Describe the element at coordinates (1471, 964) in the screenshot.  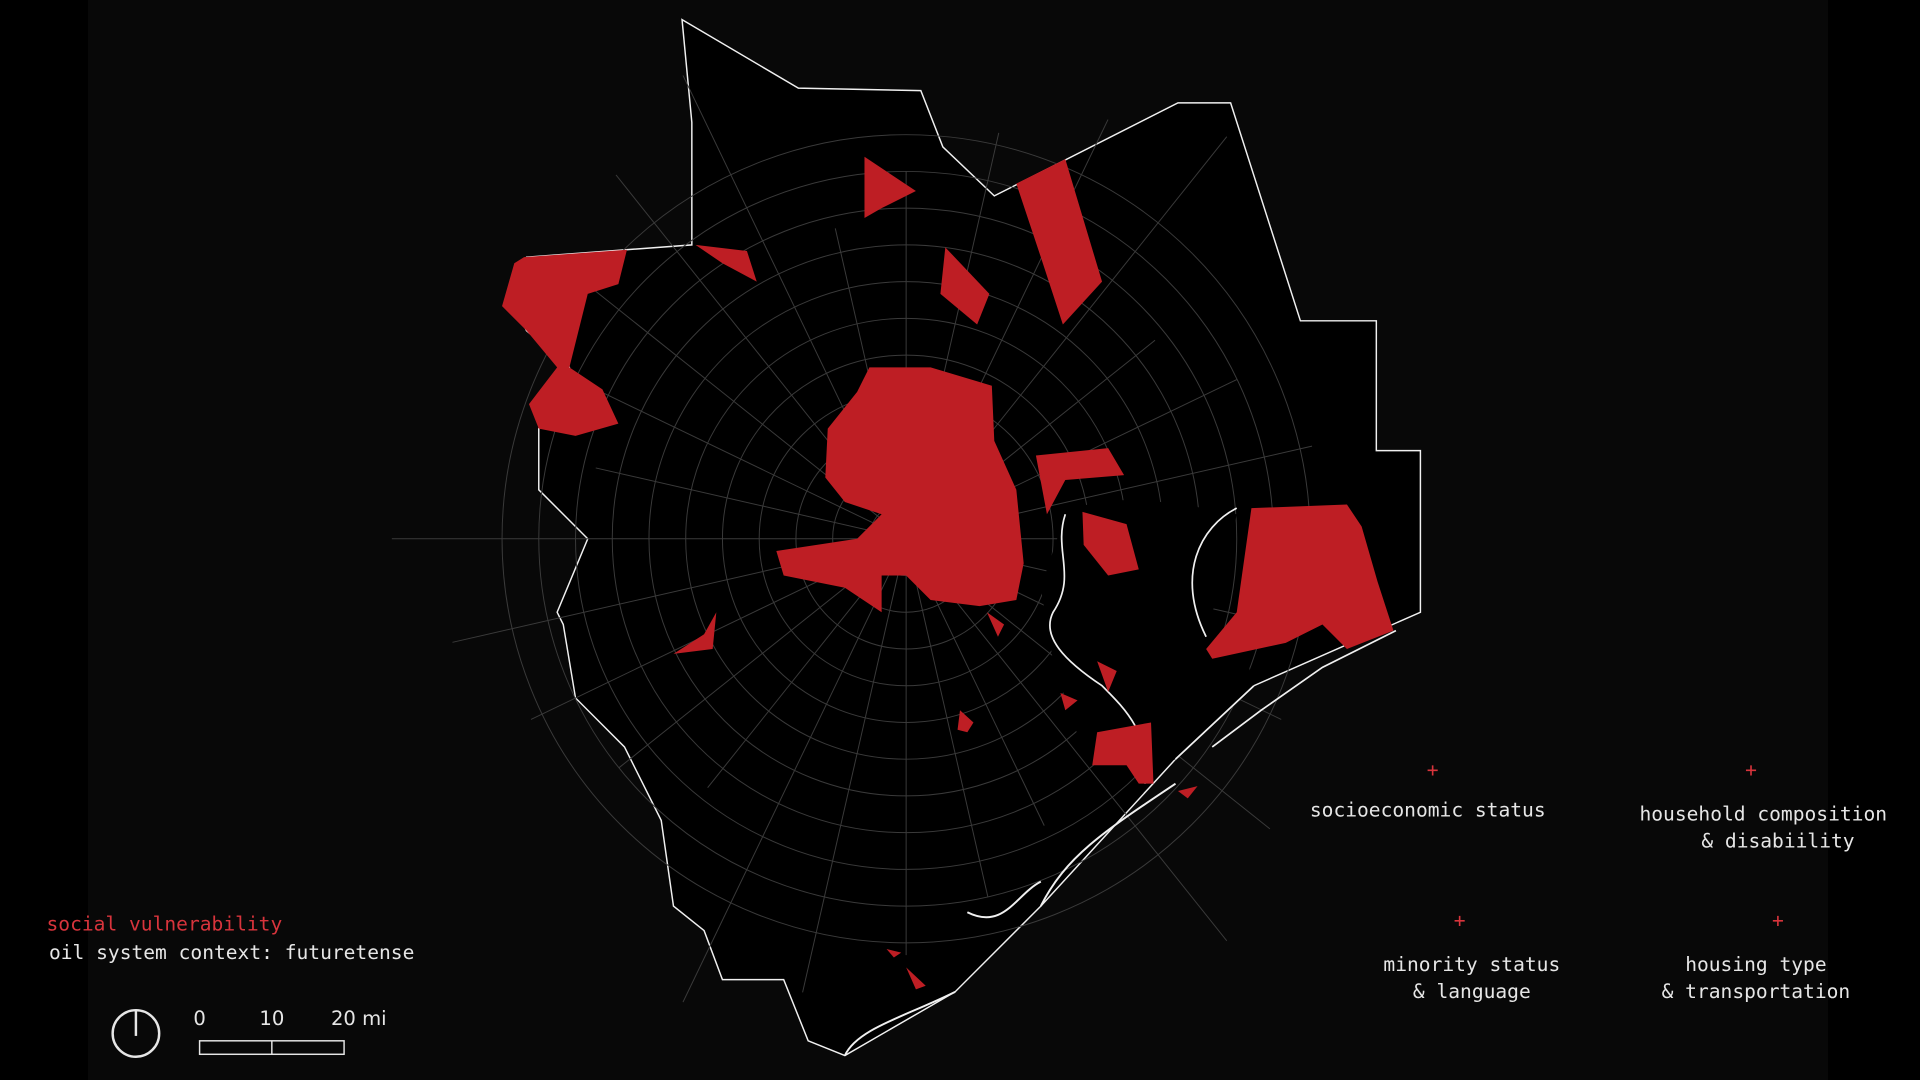
I see `theme-label: minority status` at that location.